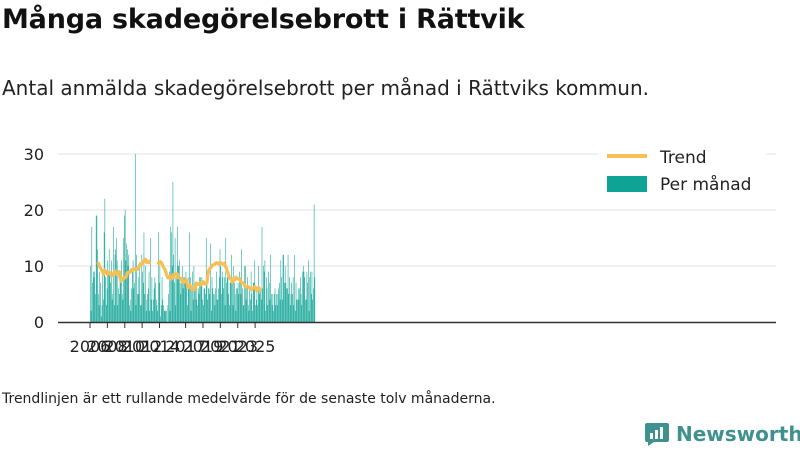  What do you see at coordinates (705, 184) in the screenshot?
I see `legend-label-per-month: Per månad` at bounding box center [705, 184].